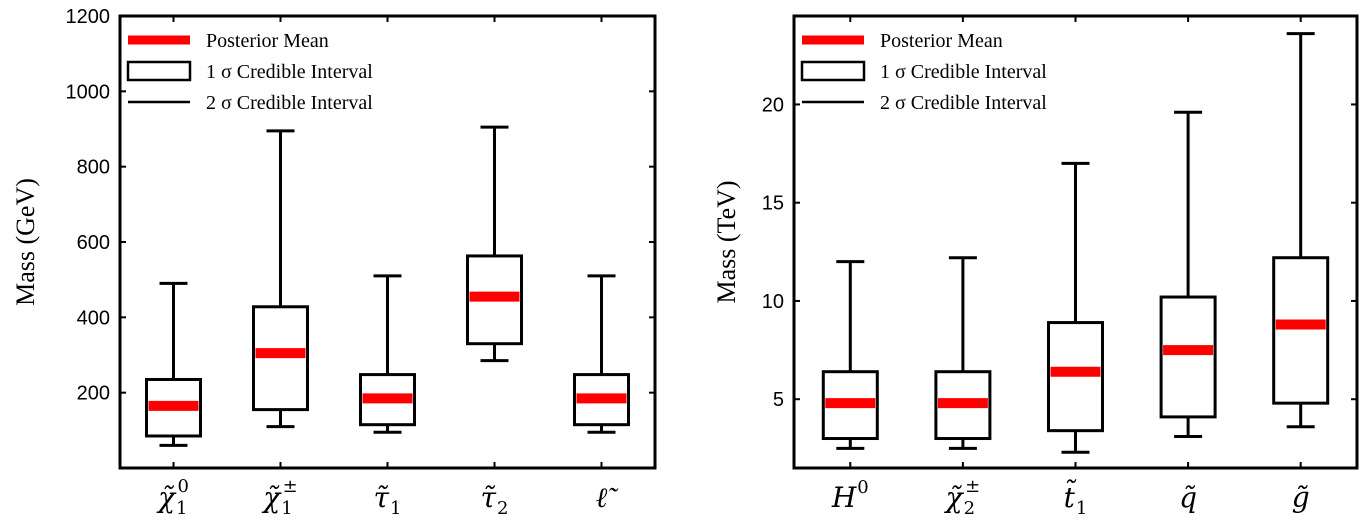  What do you see at coordinates (279, 497) in the screenshot?
I see `category-label: χ̃1±` at bounding box center [279, 497].